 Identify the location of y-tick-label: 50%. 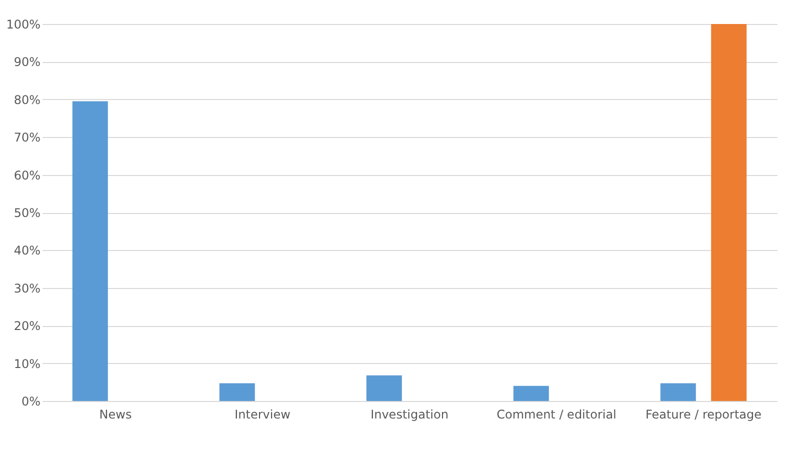
(27, 213).